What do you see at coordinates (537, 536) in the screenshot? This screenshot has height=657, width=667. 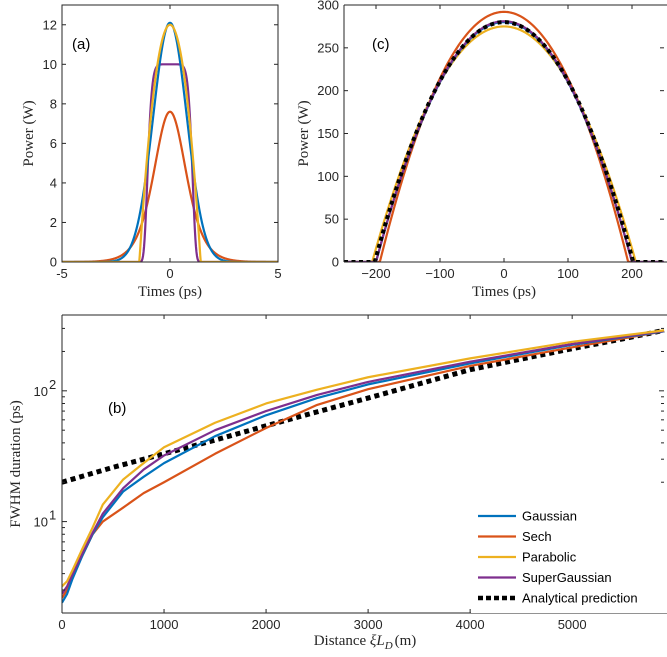 I see `legend-label: Sech` at bounding box center [537, 536].